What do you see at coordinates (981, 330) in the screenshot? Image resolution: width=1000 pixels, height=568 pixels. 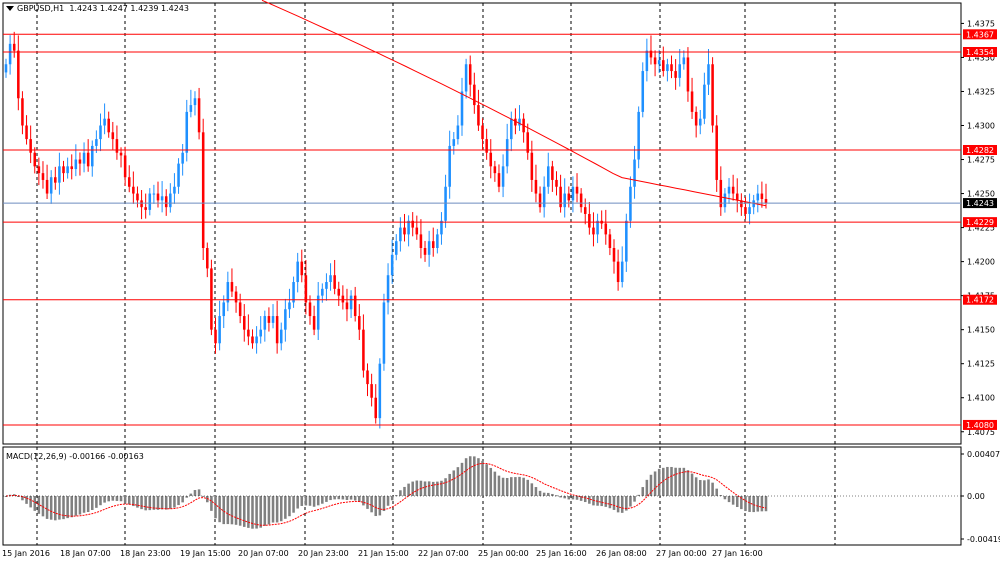 I see `y-tick-label: 1.4150` at bounding box center [981, 330].